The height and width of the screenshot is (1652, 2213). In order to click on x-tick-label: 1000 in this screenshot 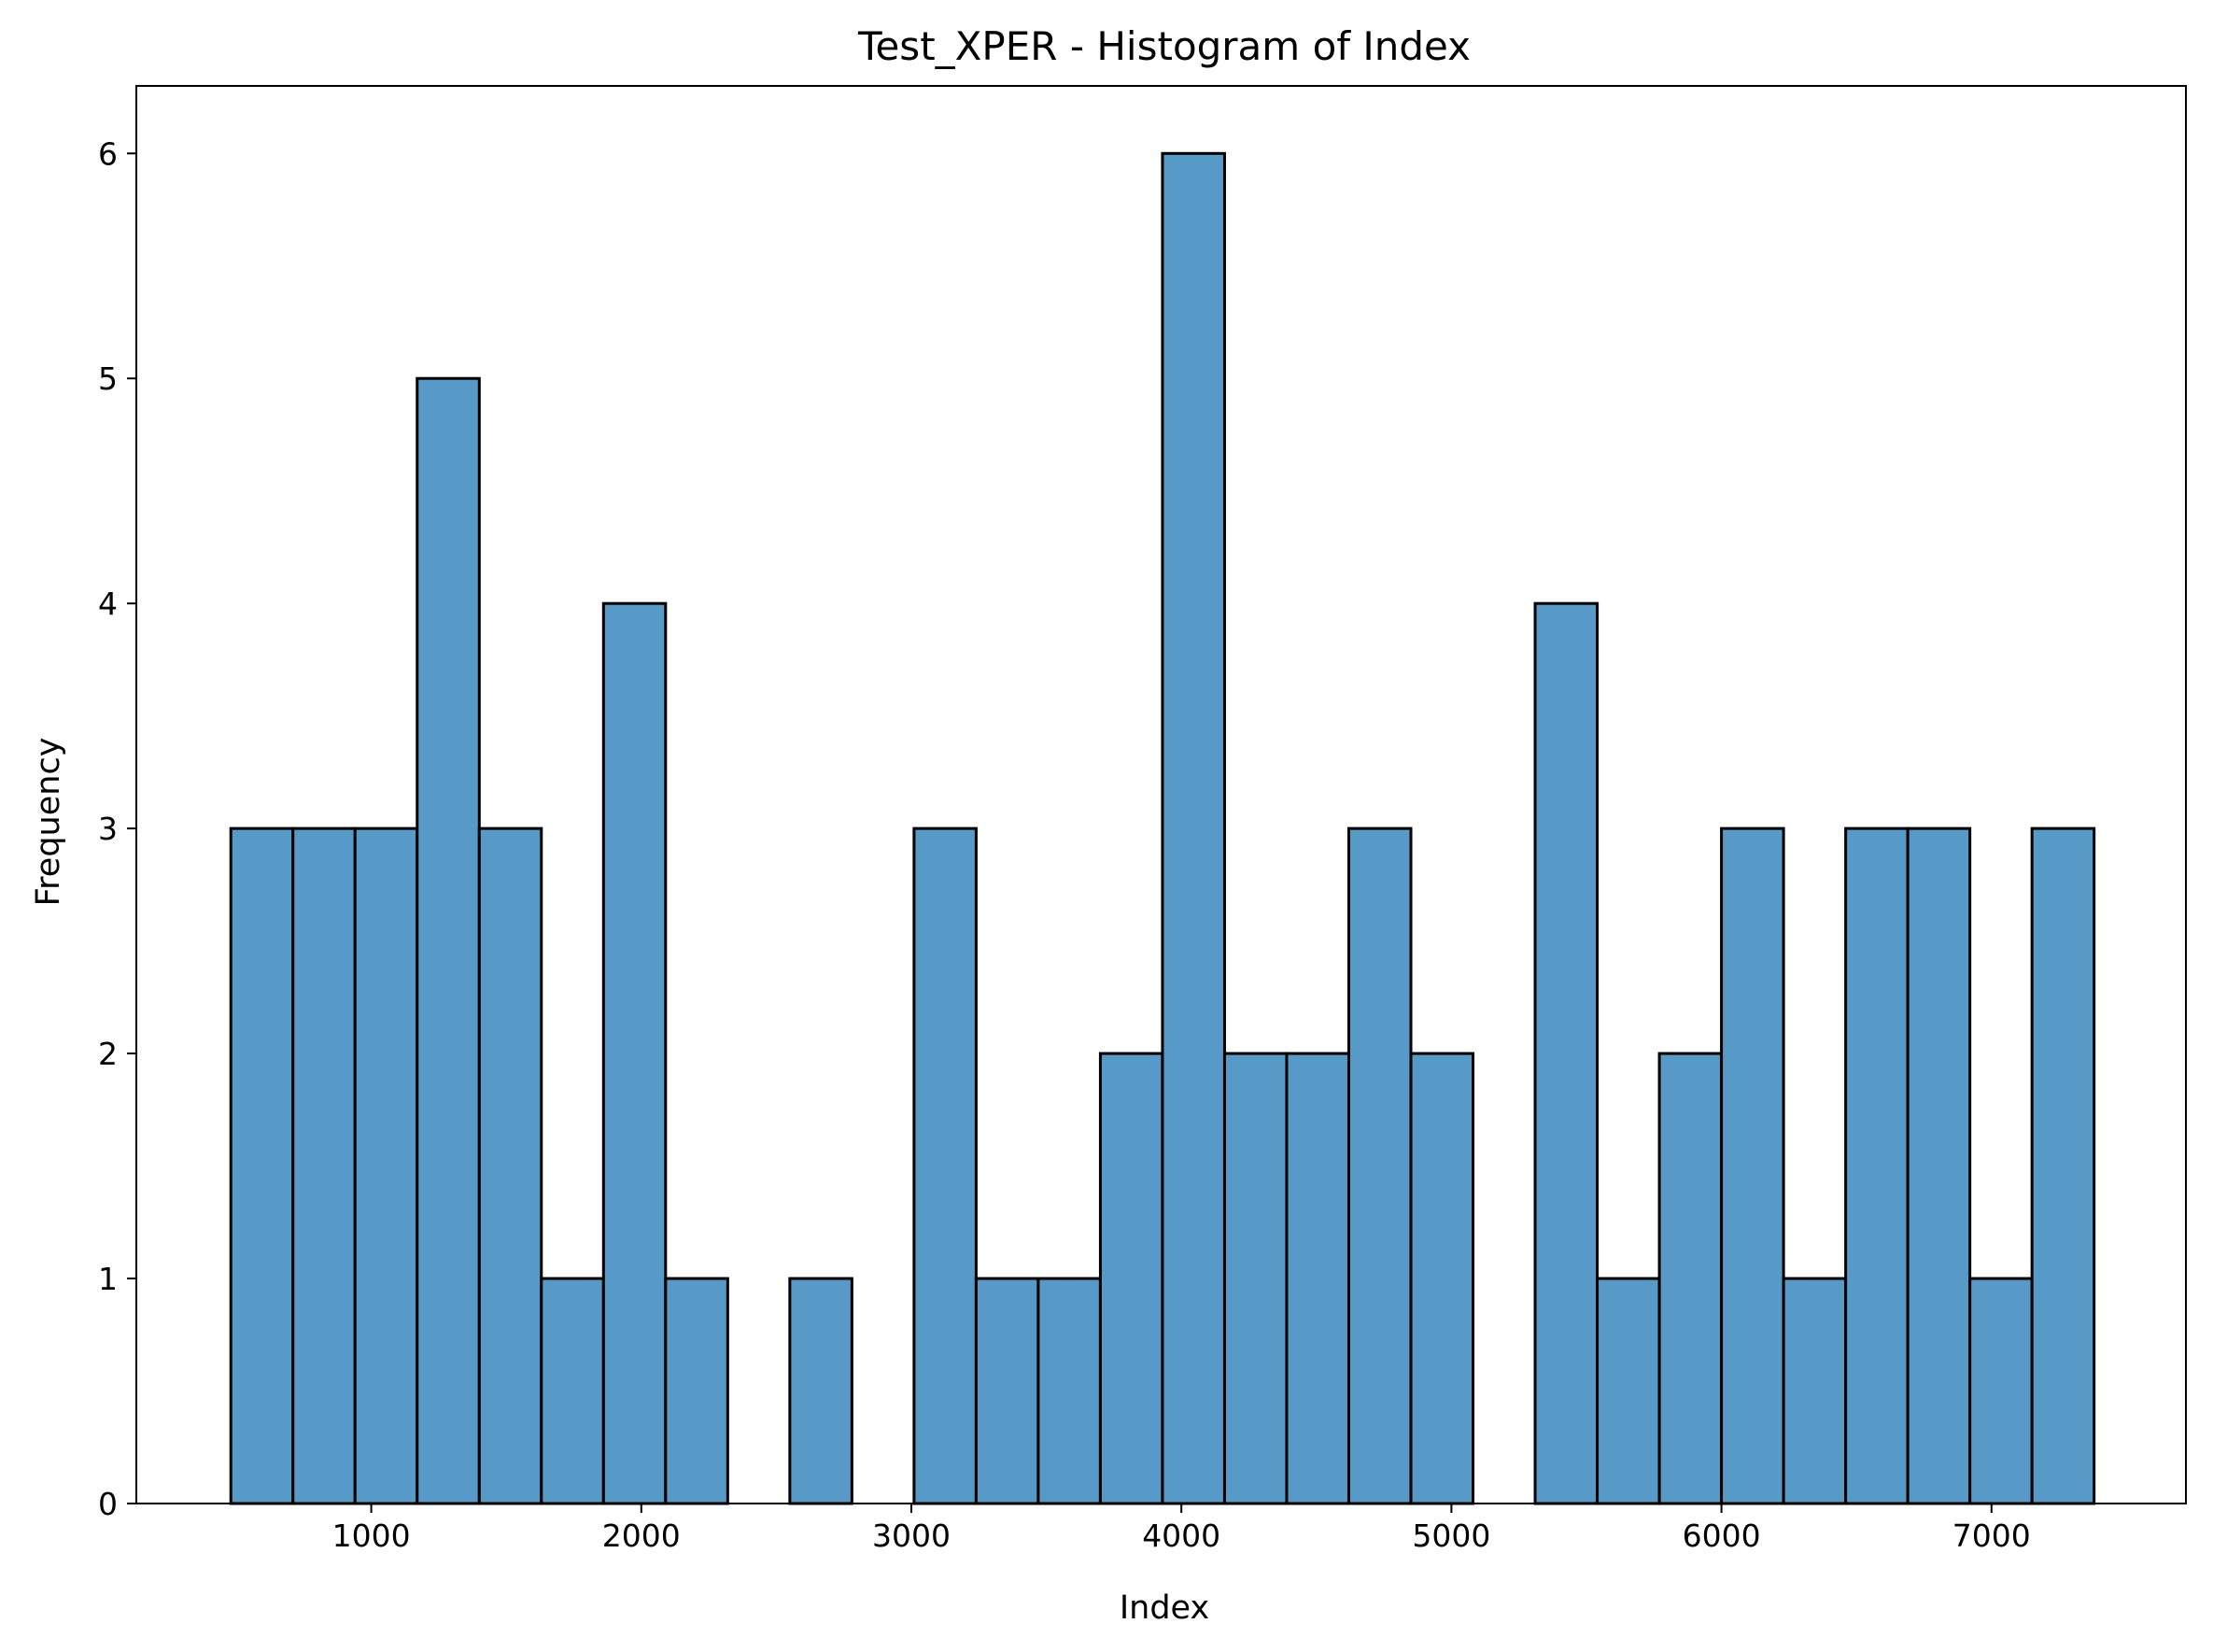, I will do `click(372, 1536)`.